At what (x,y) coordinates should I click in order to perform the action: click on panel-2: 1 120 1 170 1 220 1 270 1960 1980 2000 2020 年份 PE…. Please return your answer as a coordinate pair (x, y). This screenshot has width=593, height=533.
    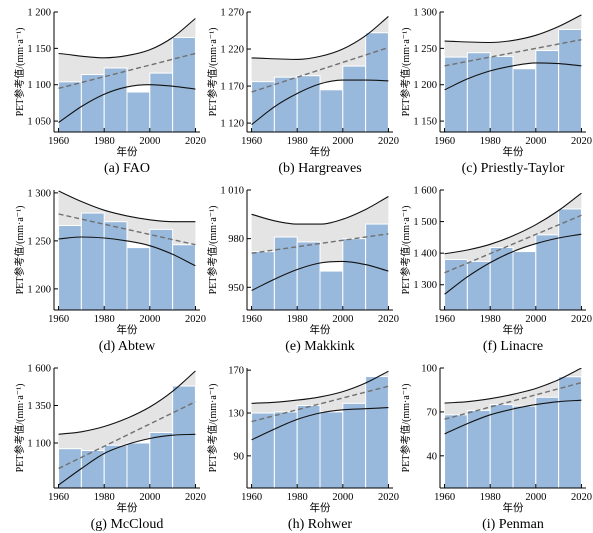
    Looking at the image, I should click on (302, 92).